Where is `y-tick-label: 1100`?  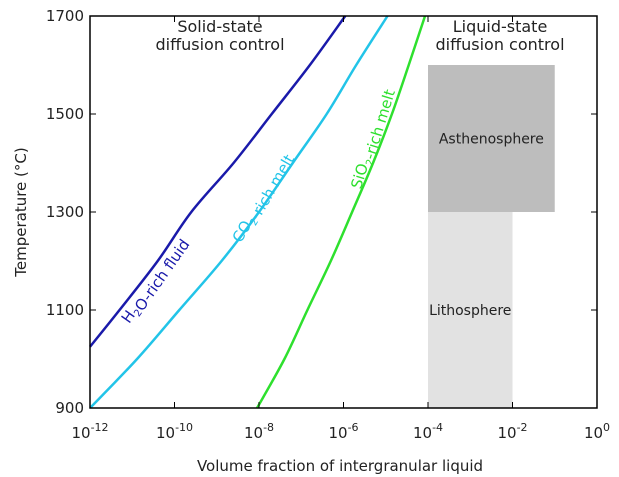
y-tick-label: 1100 is located at coordinates (65, 310).